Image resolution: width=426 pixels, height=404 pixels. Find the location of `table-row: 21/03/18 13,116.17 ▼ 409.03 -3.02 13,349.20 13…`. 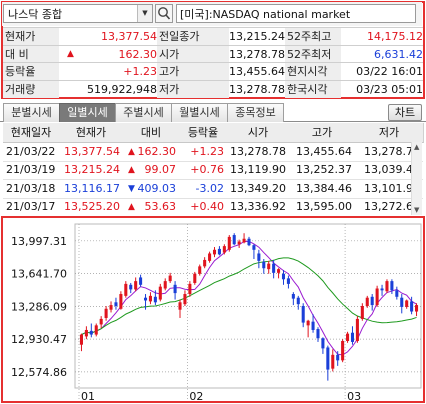

table-row: 21/03/18 13,116.17 ▼ 409.03 -3.02 13,349.20 13… is located at coordinates (213, 189).